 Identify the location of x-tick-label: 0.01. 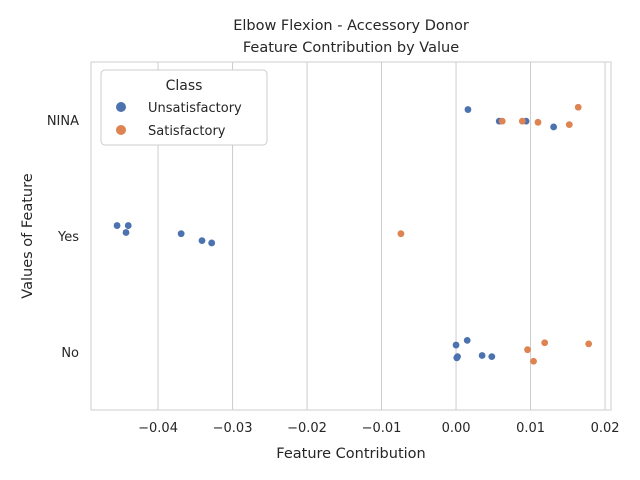
(530, 428).